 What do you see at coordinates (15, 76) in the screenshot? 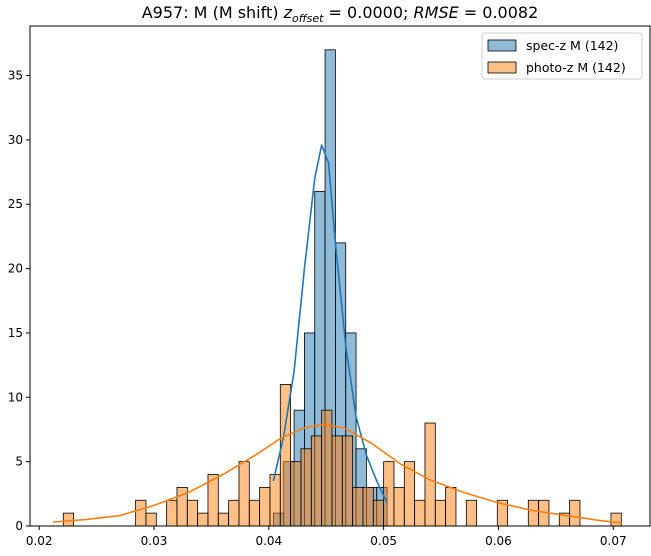
I see `y-tick-label: 35` at bounding box center [15, 76].